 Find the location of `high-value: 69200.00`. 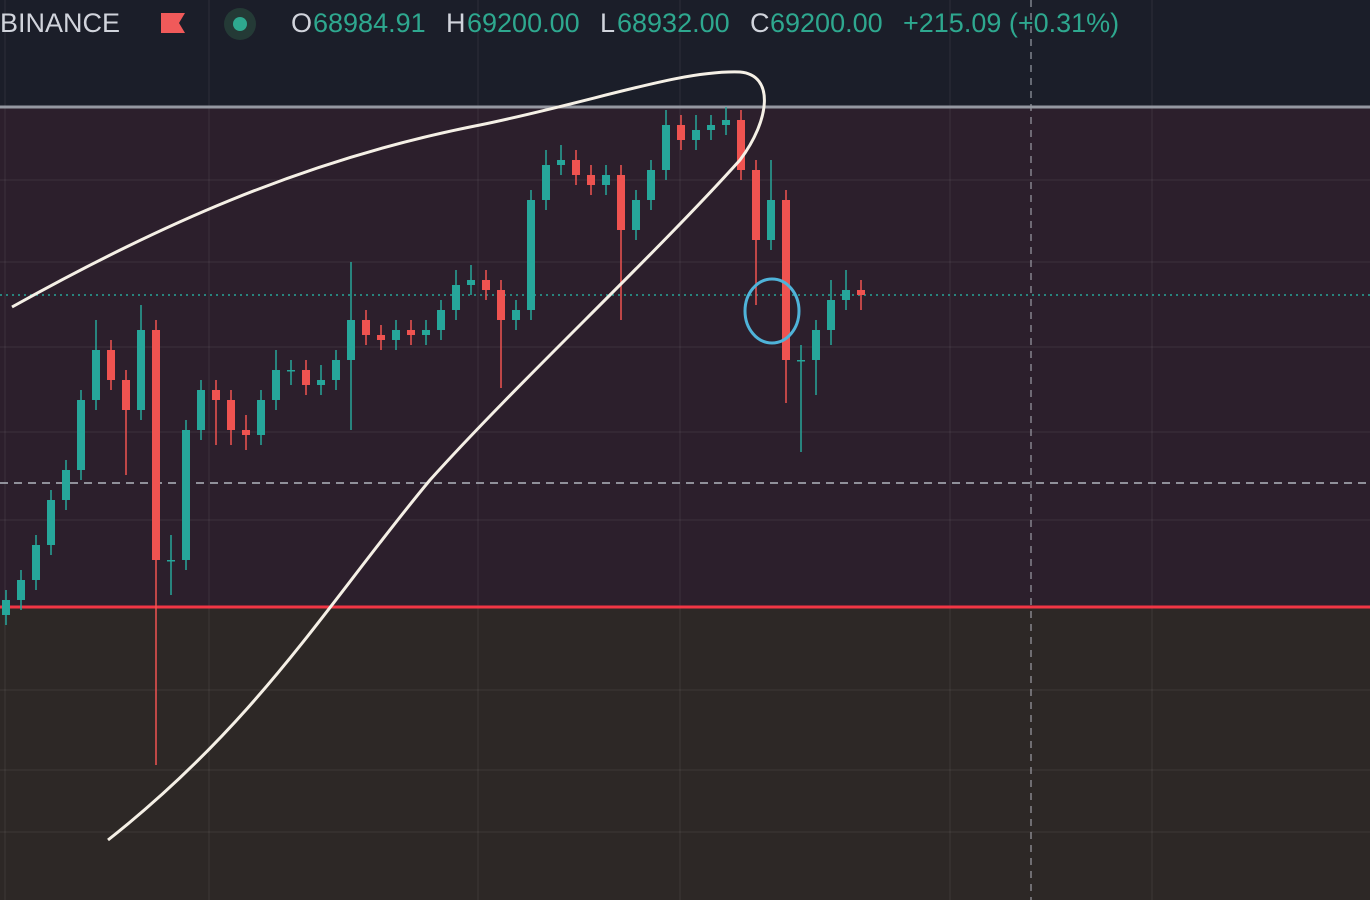

high-value: 69200.00 is located at coordinates (523, 23).